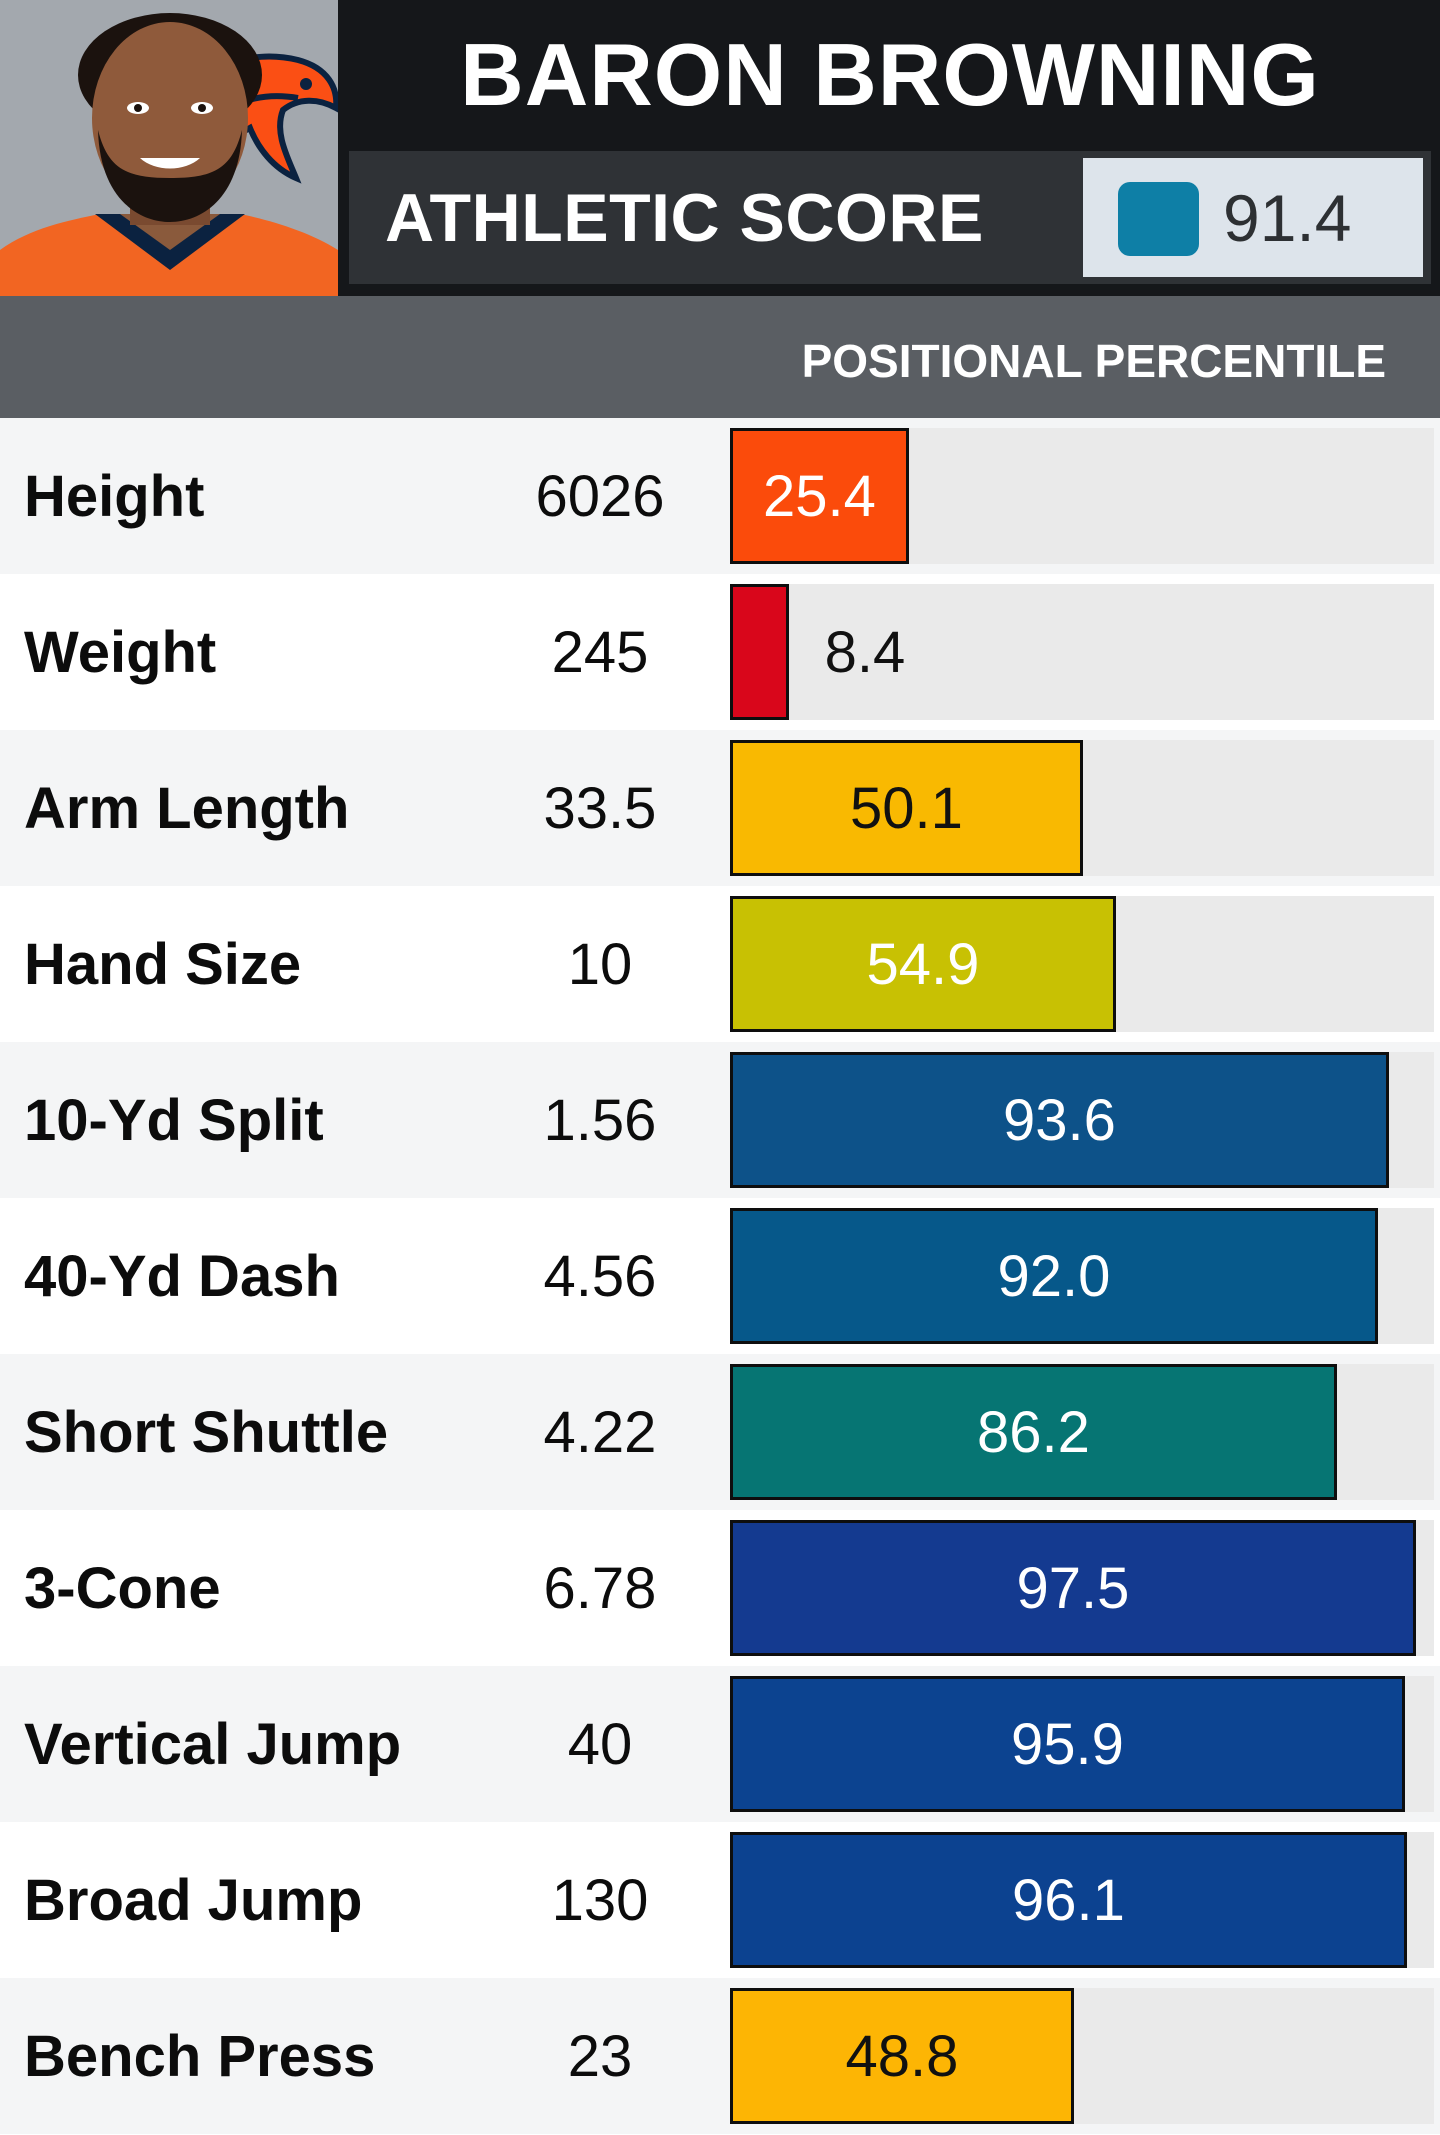 This screenshot has height=2135, width=1440. Describe the element at coordinates (1082, 496) in the screenshot. I see `percentile-track: 25.4` at that location.